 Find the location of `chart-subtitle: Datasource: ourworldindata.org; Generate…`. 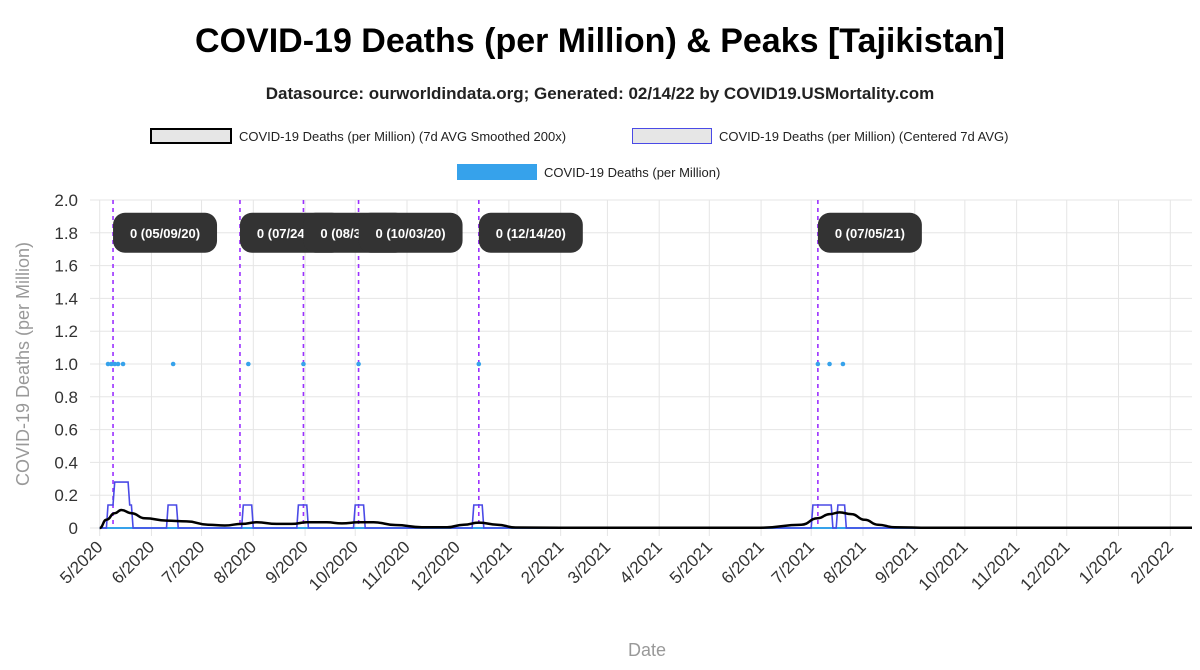

chart-subtitle: Datasource: ourworldindata.org; Generate… is located at coordinates (600, 93).